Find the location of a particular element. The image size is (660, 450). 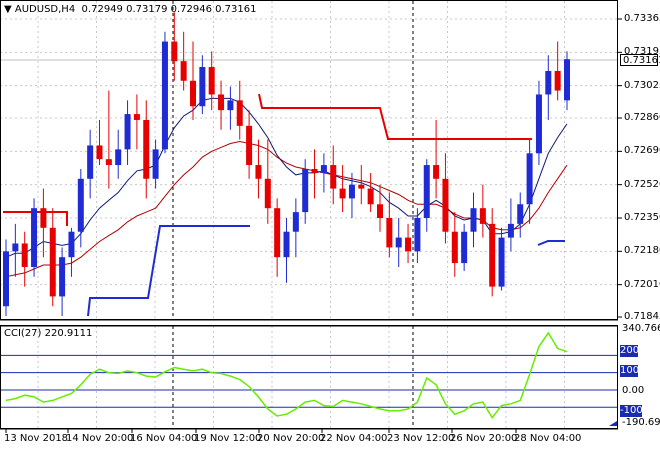

price-tick-label: 0.73195 is located at coordinates (642, 52).